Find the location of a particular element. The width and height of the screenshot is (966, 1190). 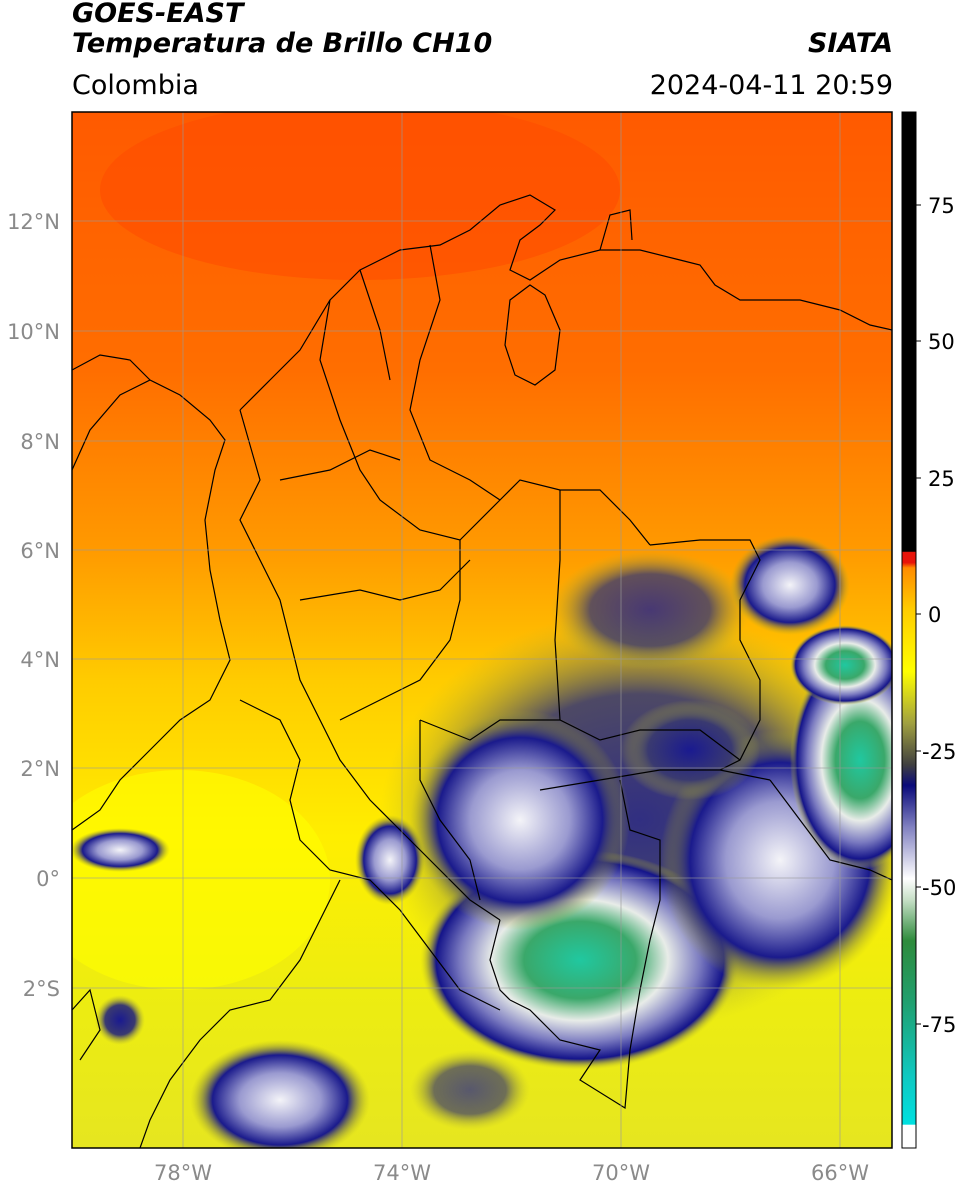

colorbar-tick-label: 75 is located at coordinates (941, 206).